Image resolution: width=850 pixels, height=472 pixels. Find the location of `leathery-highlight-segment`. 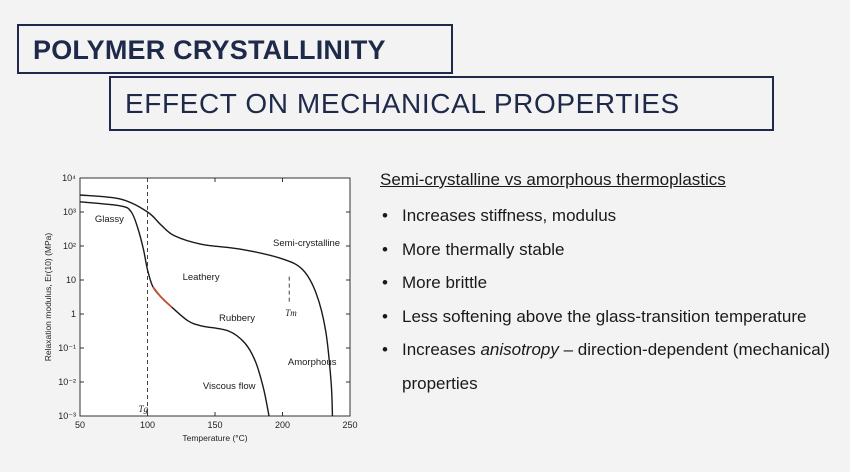

leathery-highlight-segment is located at coordinates (162, 297).